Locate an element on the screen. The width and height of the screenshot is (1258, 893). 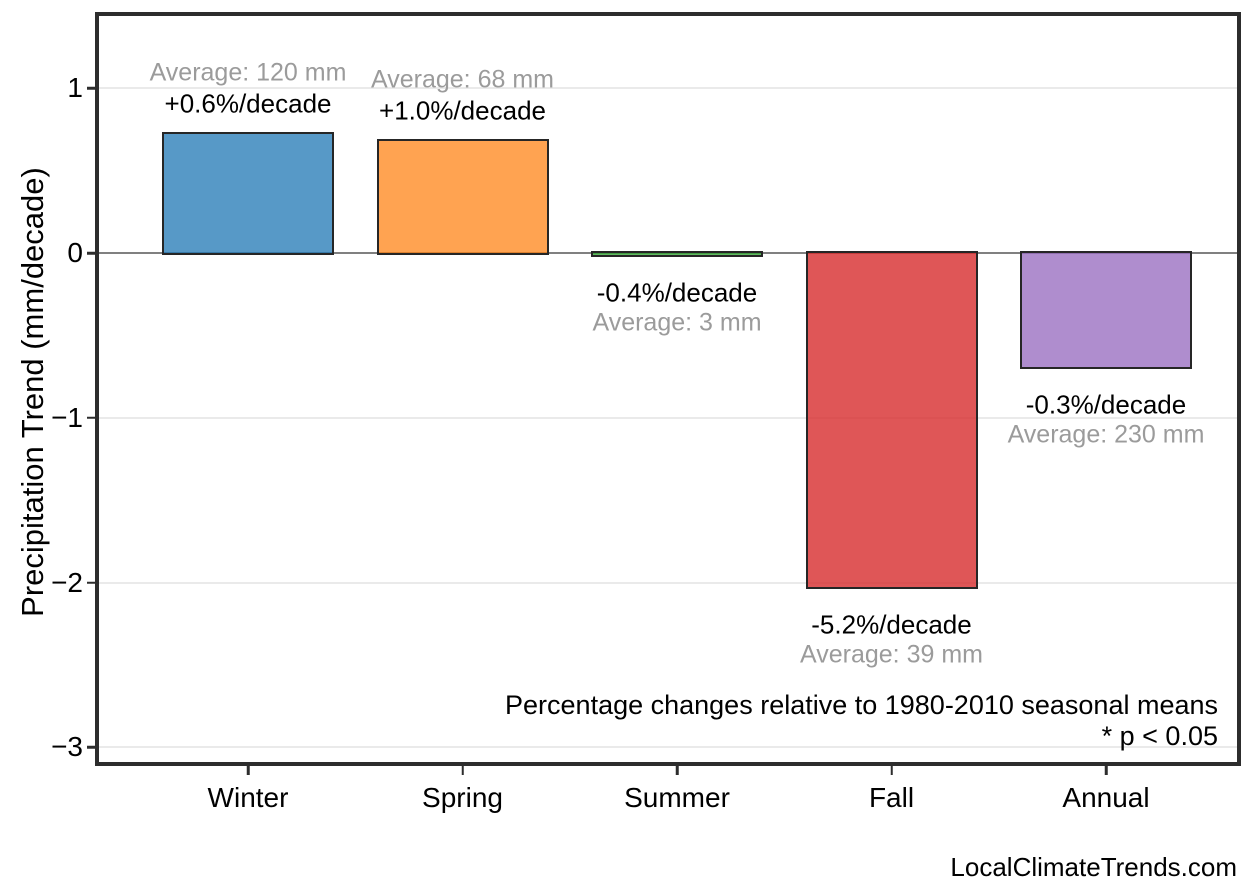
trend-pct-label: +0.6%/decade is located at coordinates (248, 103).